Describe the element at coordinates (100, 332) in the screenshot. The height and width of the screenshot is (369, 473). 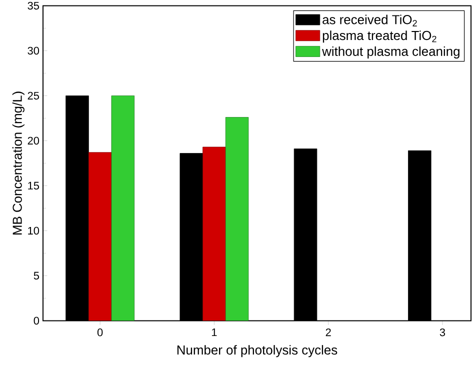
I see `x-tick-label: 0` at that location.